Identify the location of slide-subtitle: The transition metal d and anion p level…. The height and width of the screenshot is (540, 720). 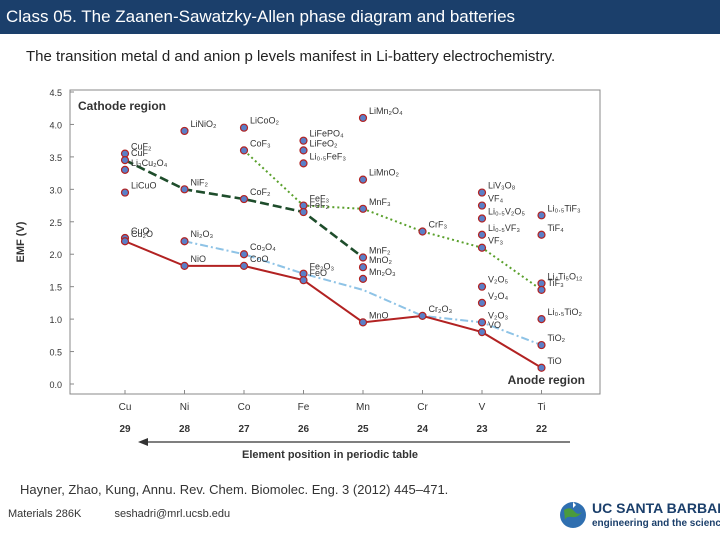
(291, 56).